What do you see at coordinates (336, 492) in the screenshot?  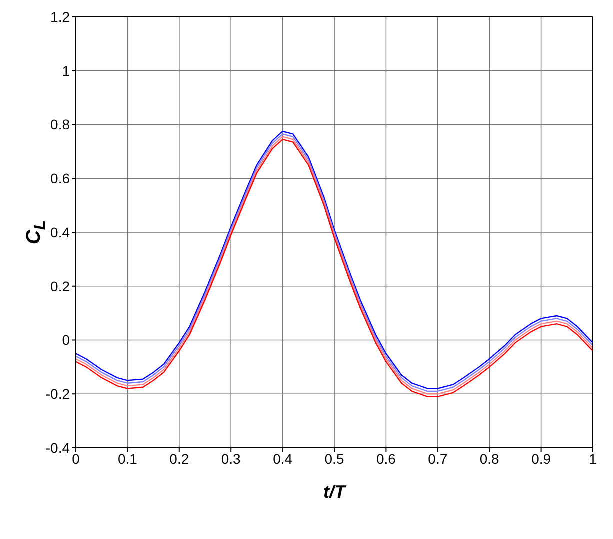 I see `x-axis-title: t/T` at bounding box center [336, 492].